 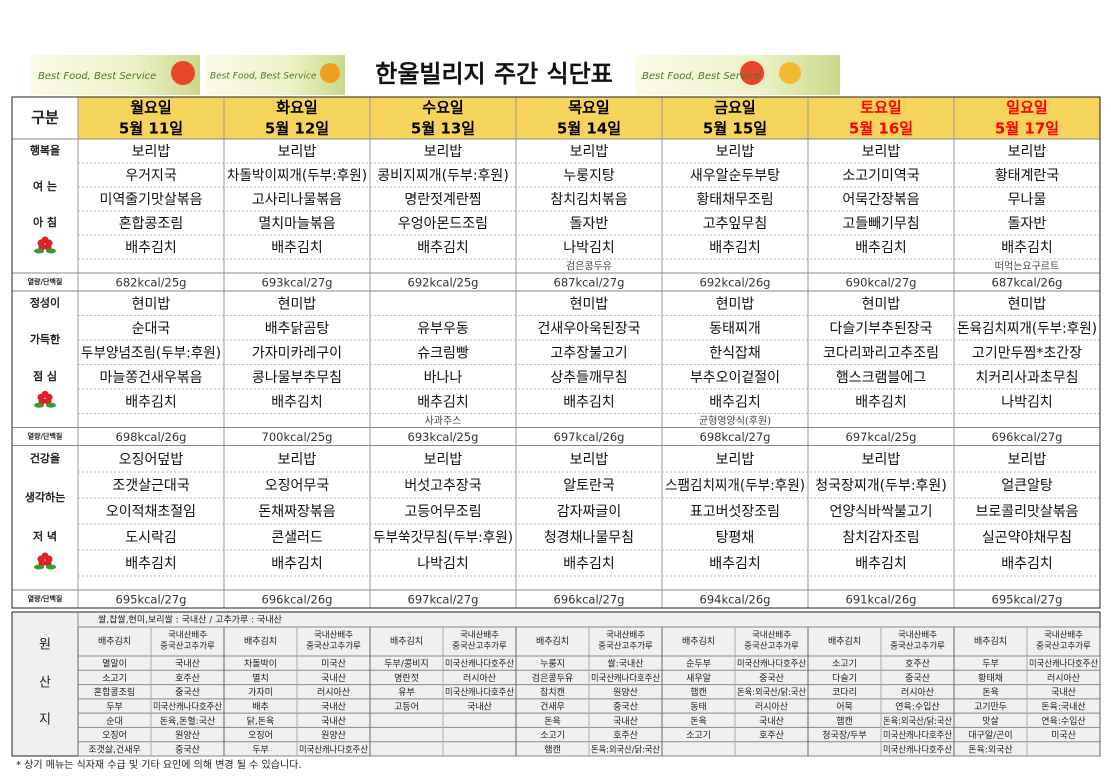 I want to click on day-date: 5월 15일, so click(x=735, y=129).